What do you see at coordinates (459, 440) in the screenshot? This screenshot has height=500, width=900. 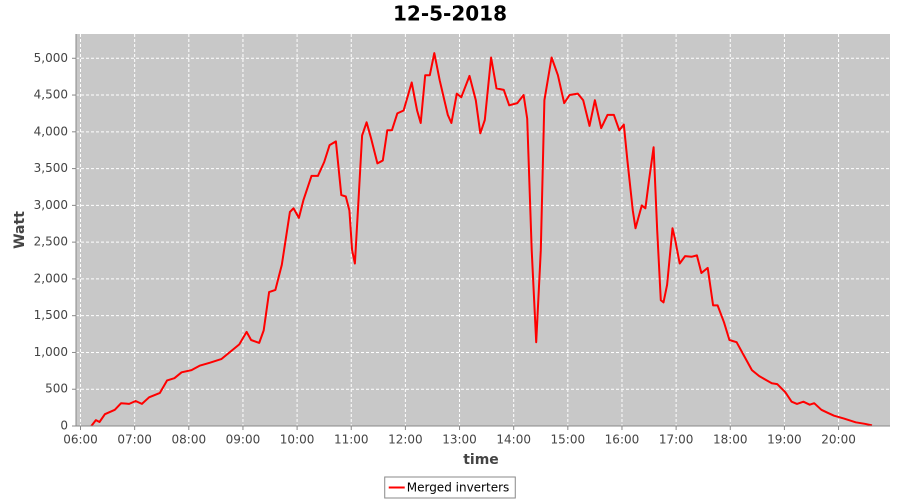 I see `x-tick-label: 13:00` at bounding box center [459, 440].